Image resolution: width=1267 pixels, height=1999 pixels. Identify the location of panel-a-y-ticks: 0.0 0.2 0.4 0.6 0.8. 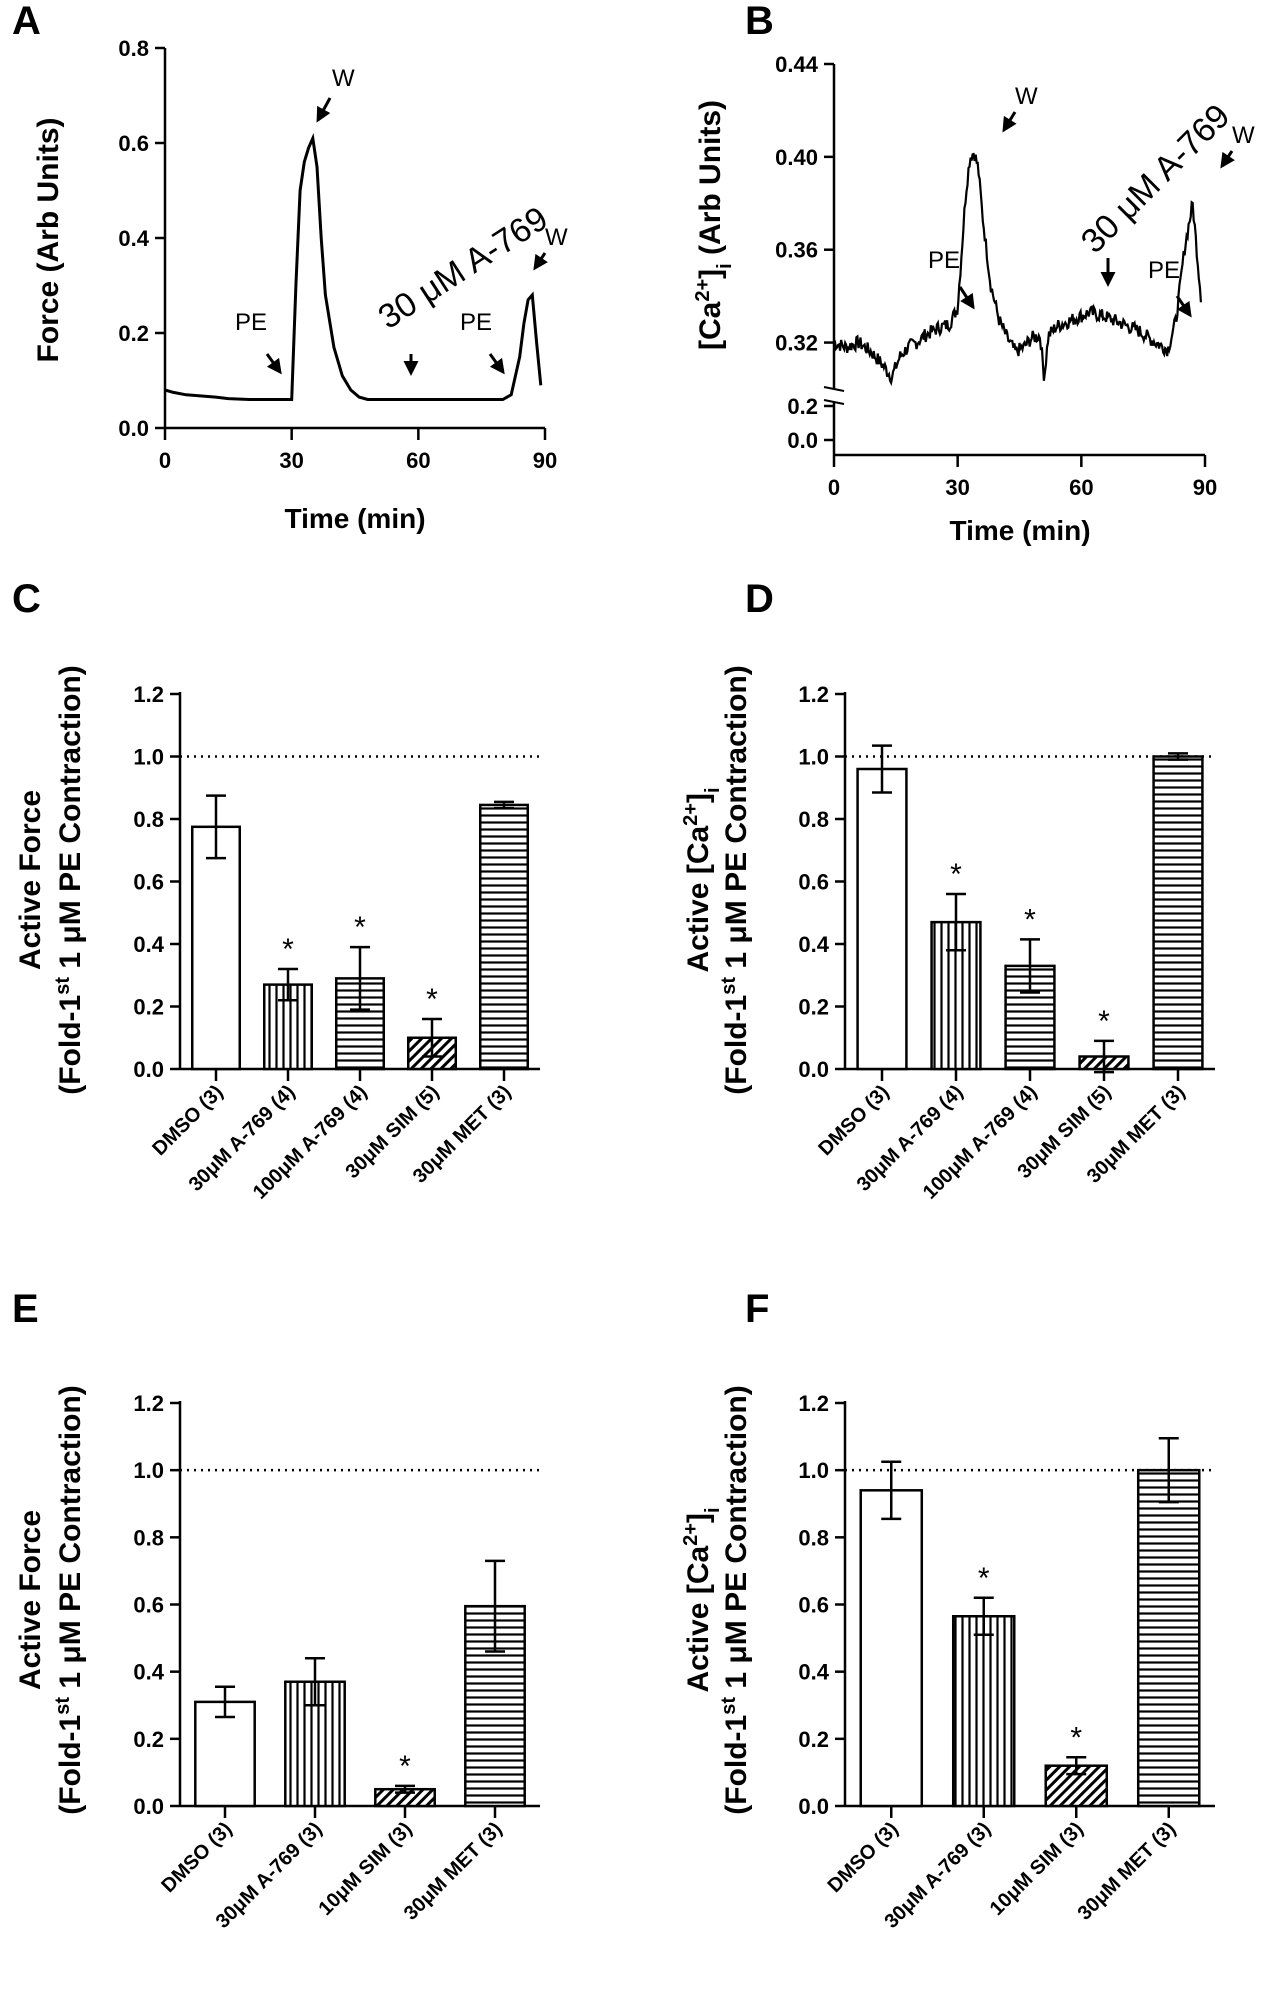
(141, 238).